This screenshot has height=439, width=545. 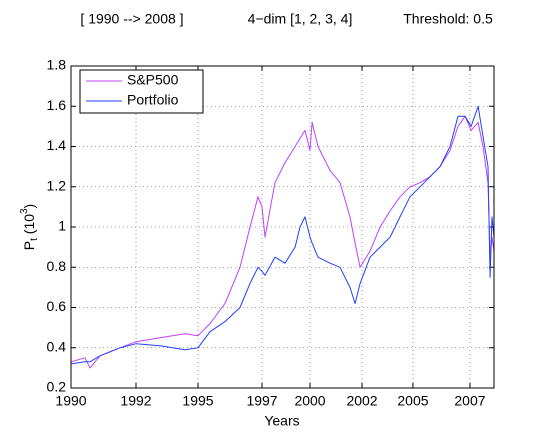 I want to click on legend-label: S&P500, so click(x=153, y=80).